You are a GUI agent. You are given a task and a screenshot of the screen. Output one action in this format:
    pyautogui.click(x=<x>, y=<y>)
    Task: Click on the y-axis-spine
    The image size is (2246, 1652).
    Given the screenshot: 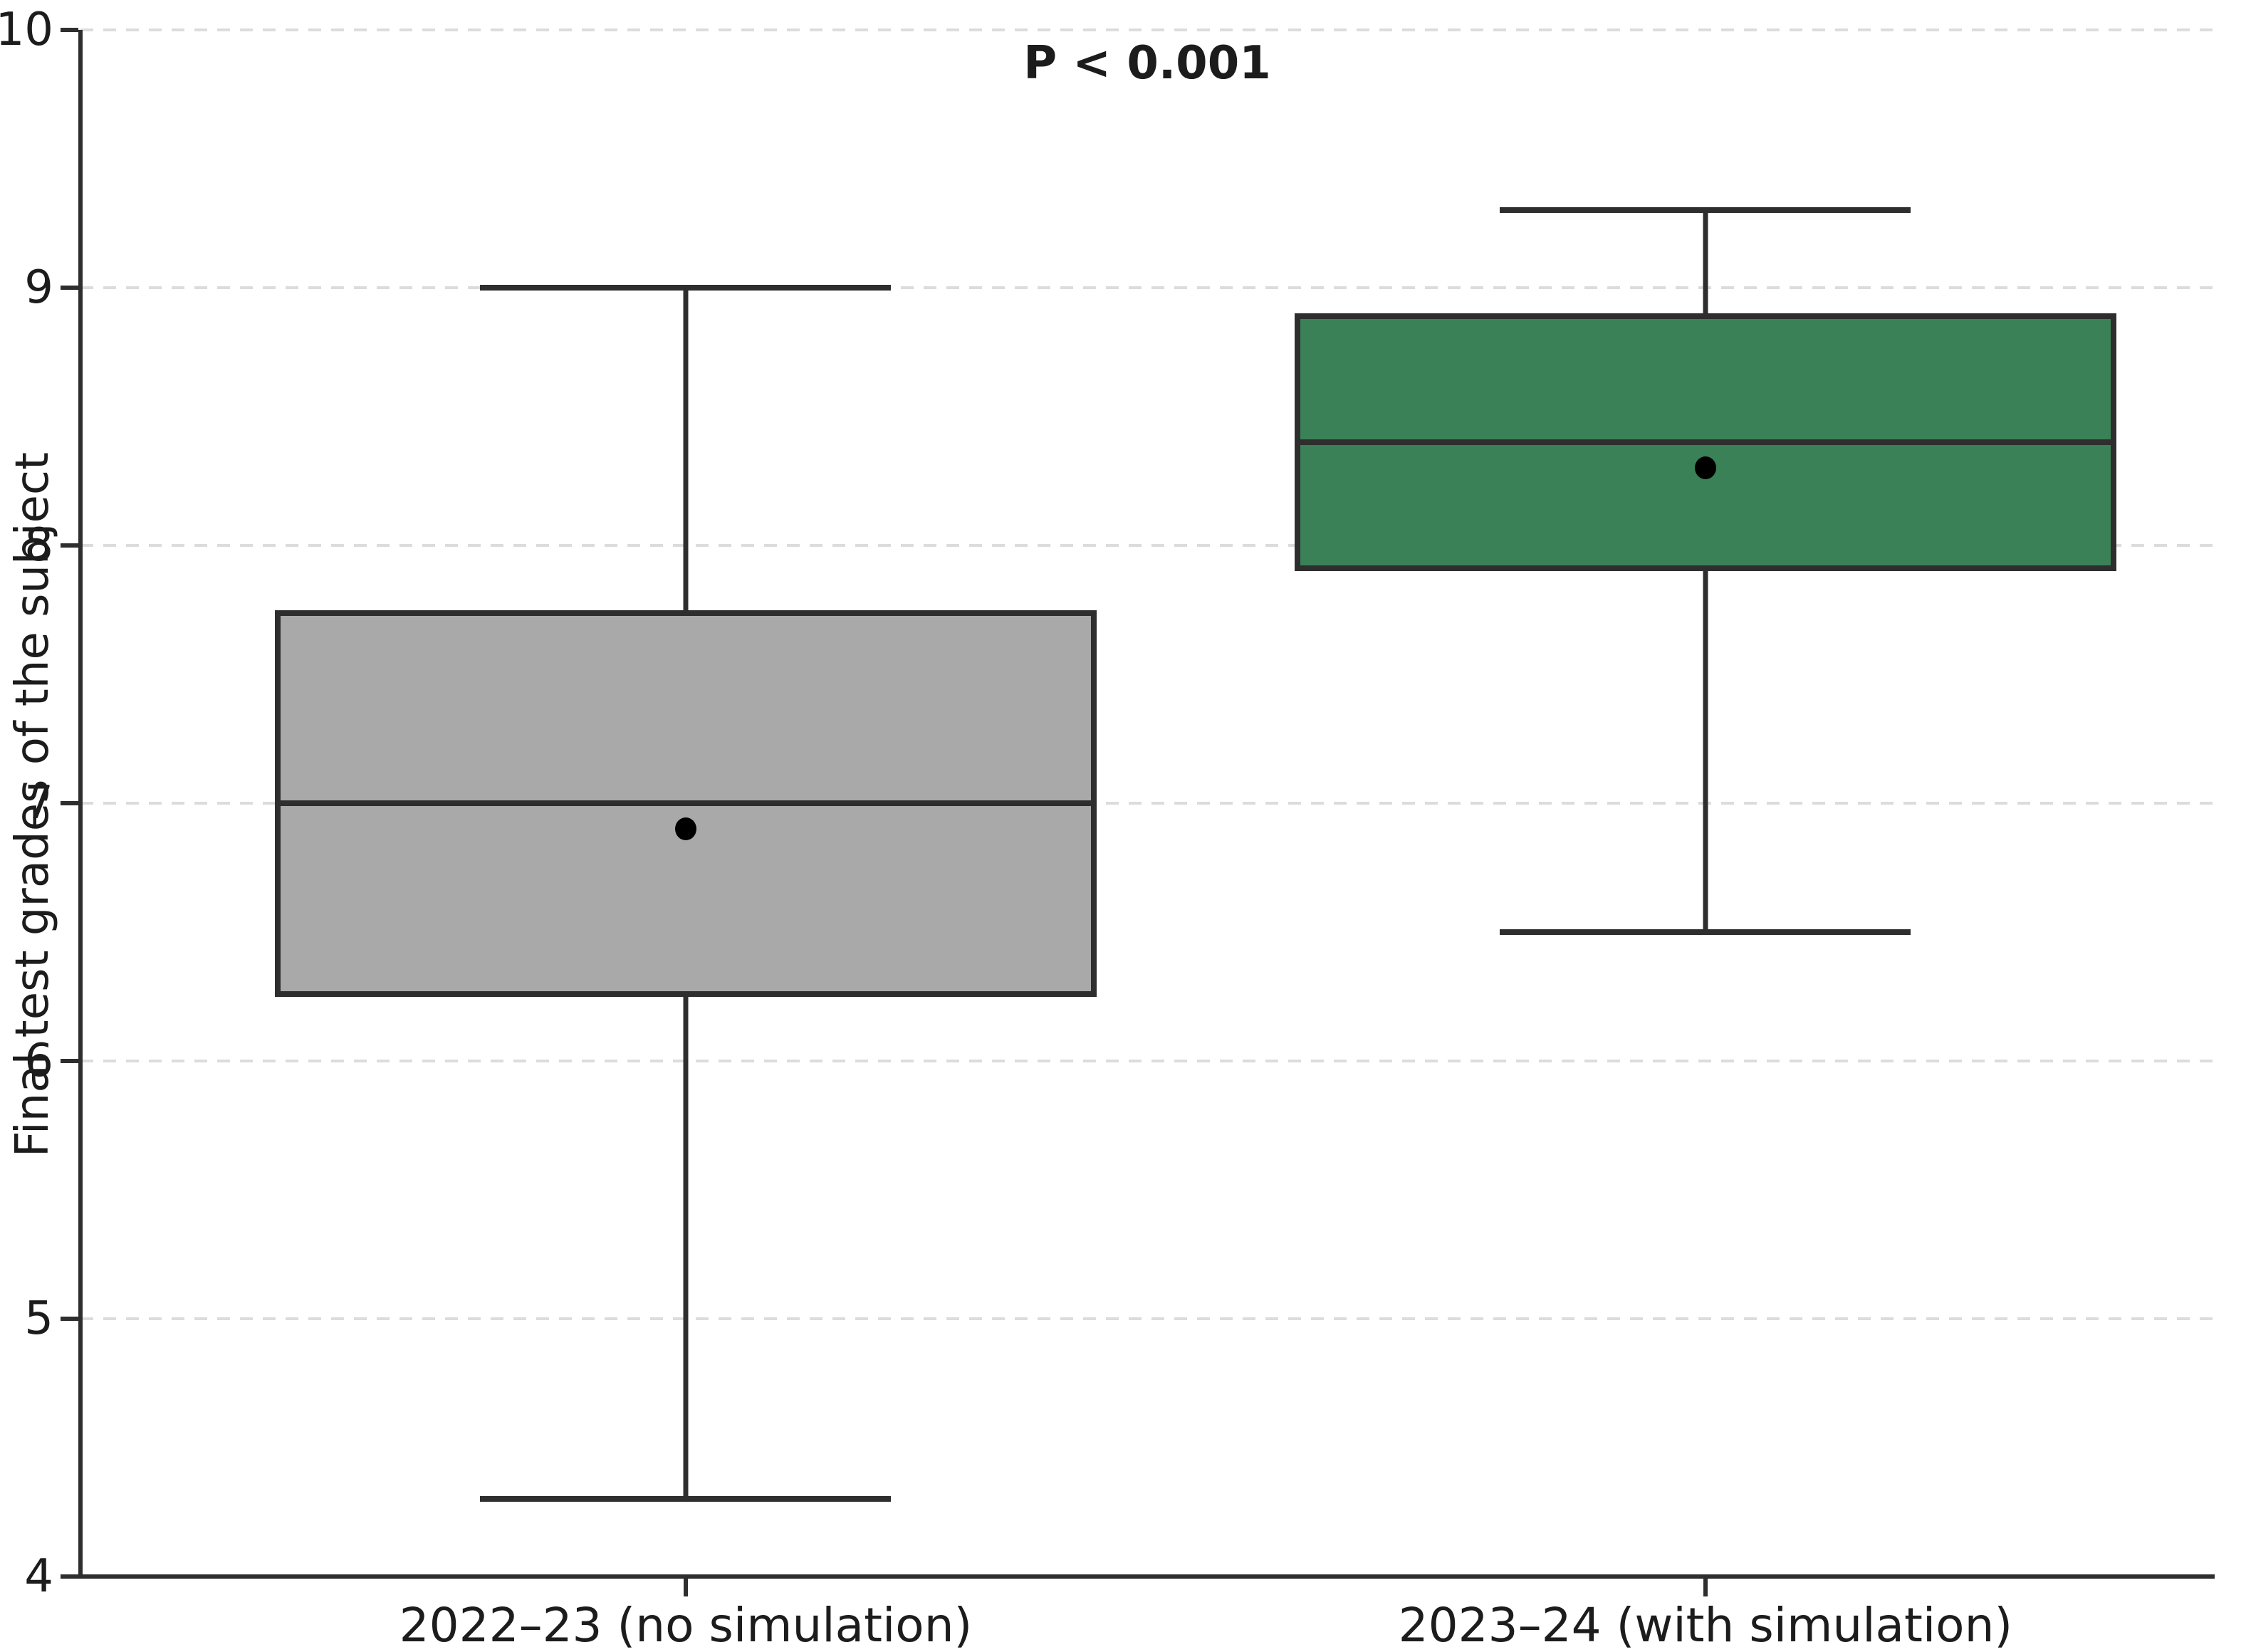 What is the action you would take?
    pyautogui.click(x=80, y=804)
    